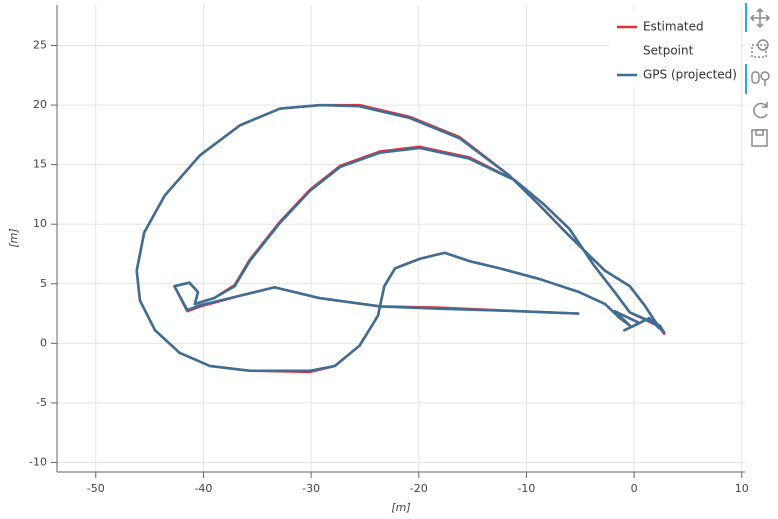 The image size is (778, 519). What do you see at coordinates (673, 27) in the screenshot?
I see `legend-label: Estimated` at bounding box center [673, 27].